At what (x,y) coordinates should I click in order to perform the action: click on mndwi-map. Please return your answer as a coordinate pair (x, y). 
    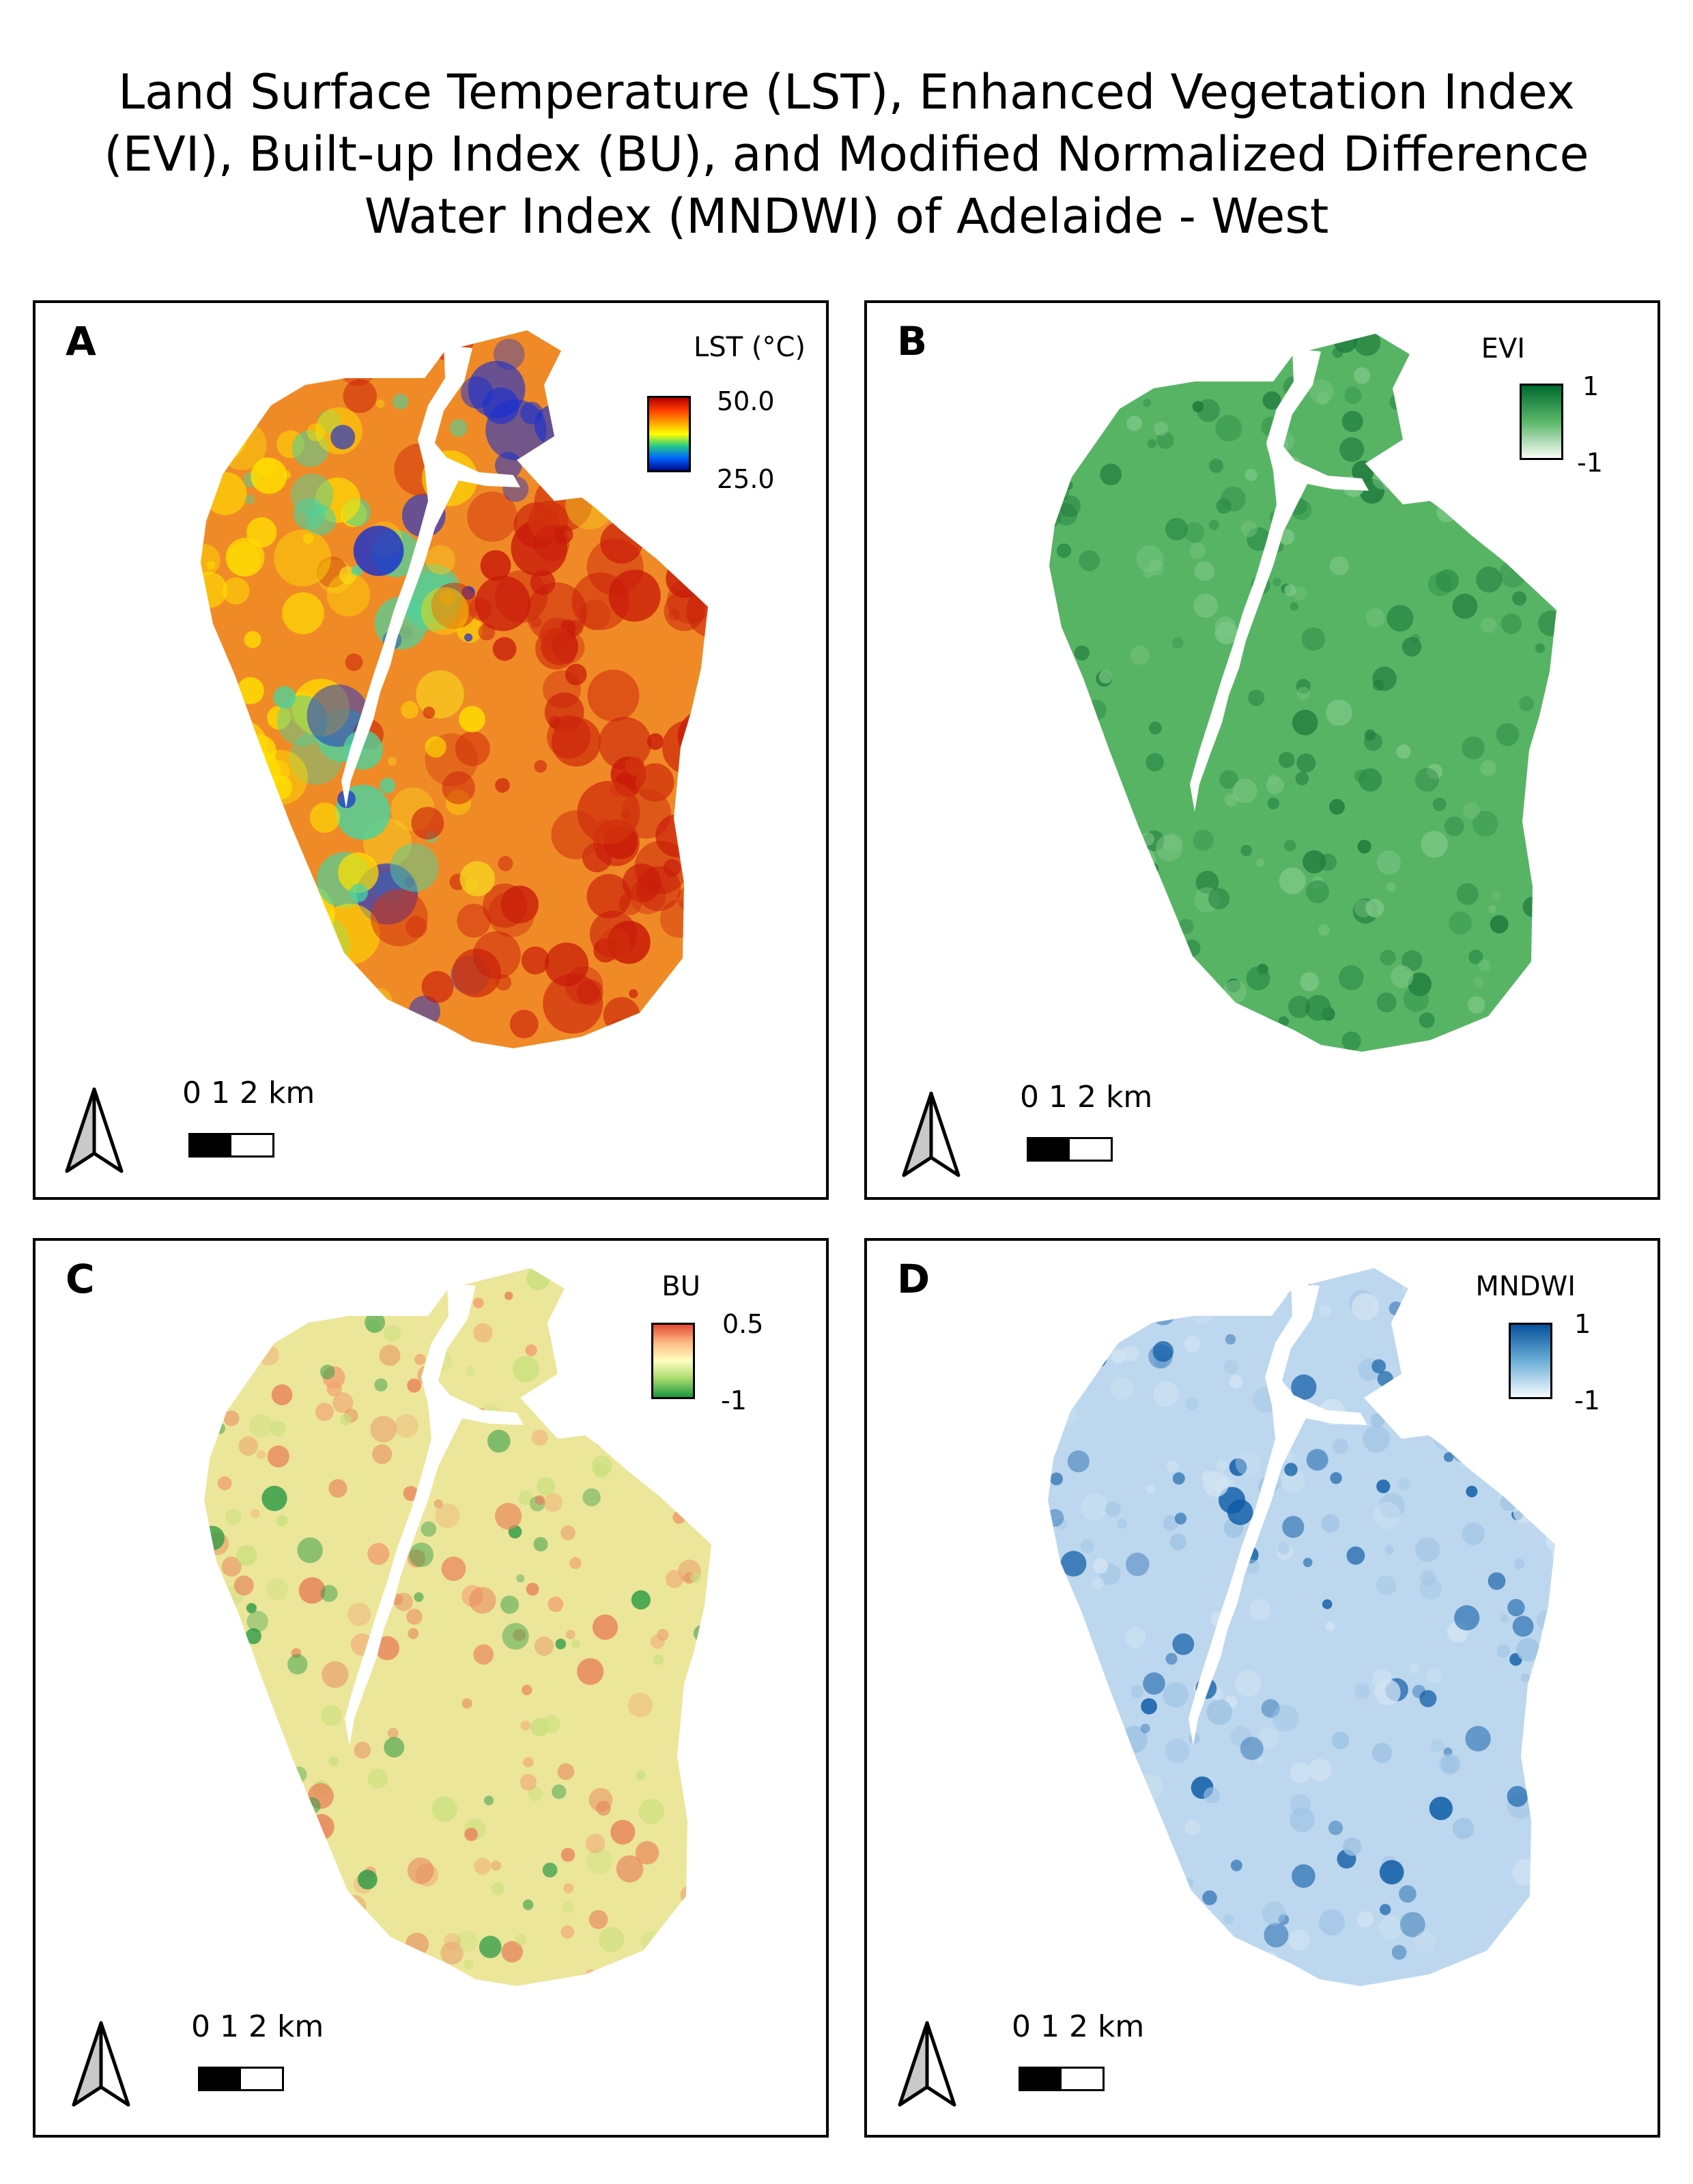
    Looking at the image, I should click on (1301, 1627).